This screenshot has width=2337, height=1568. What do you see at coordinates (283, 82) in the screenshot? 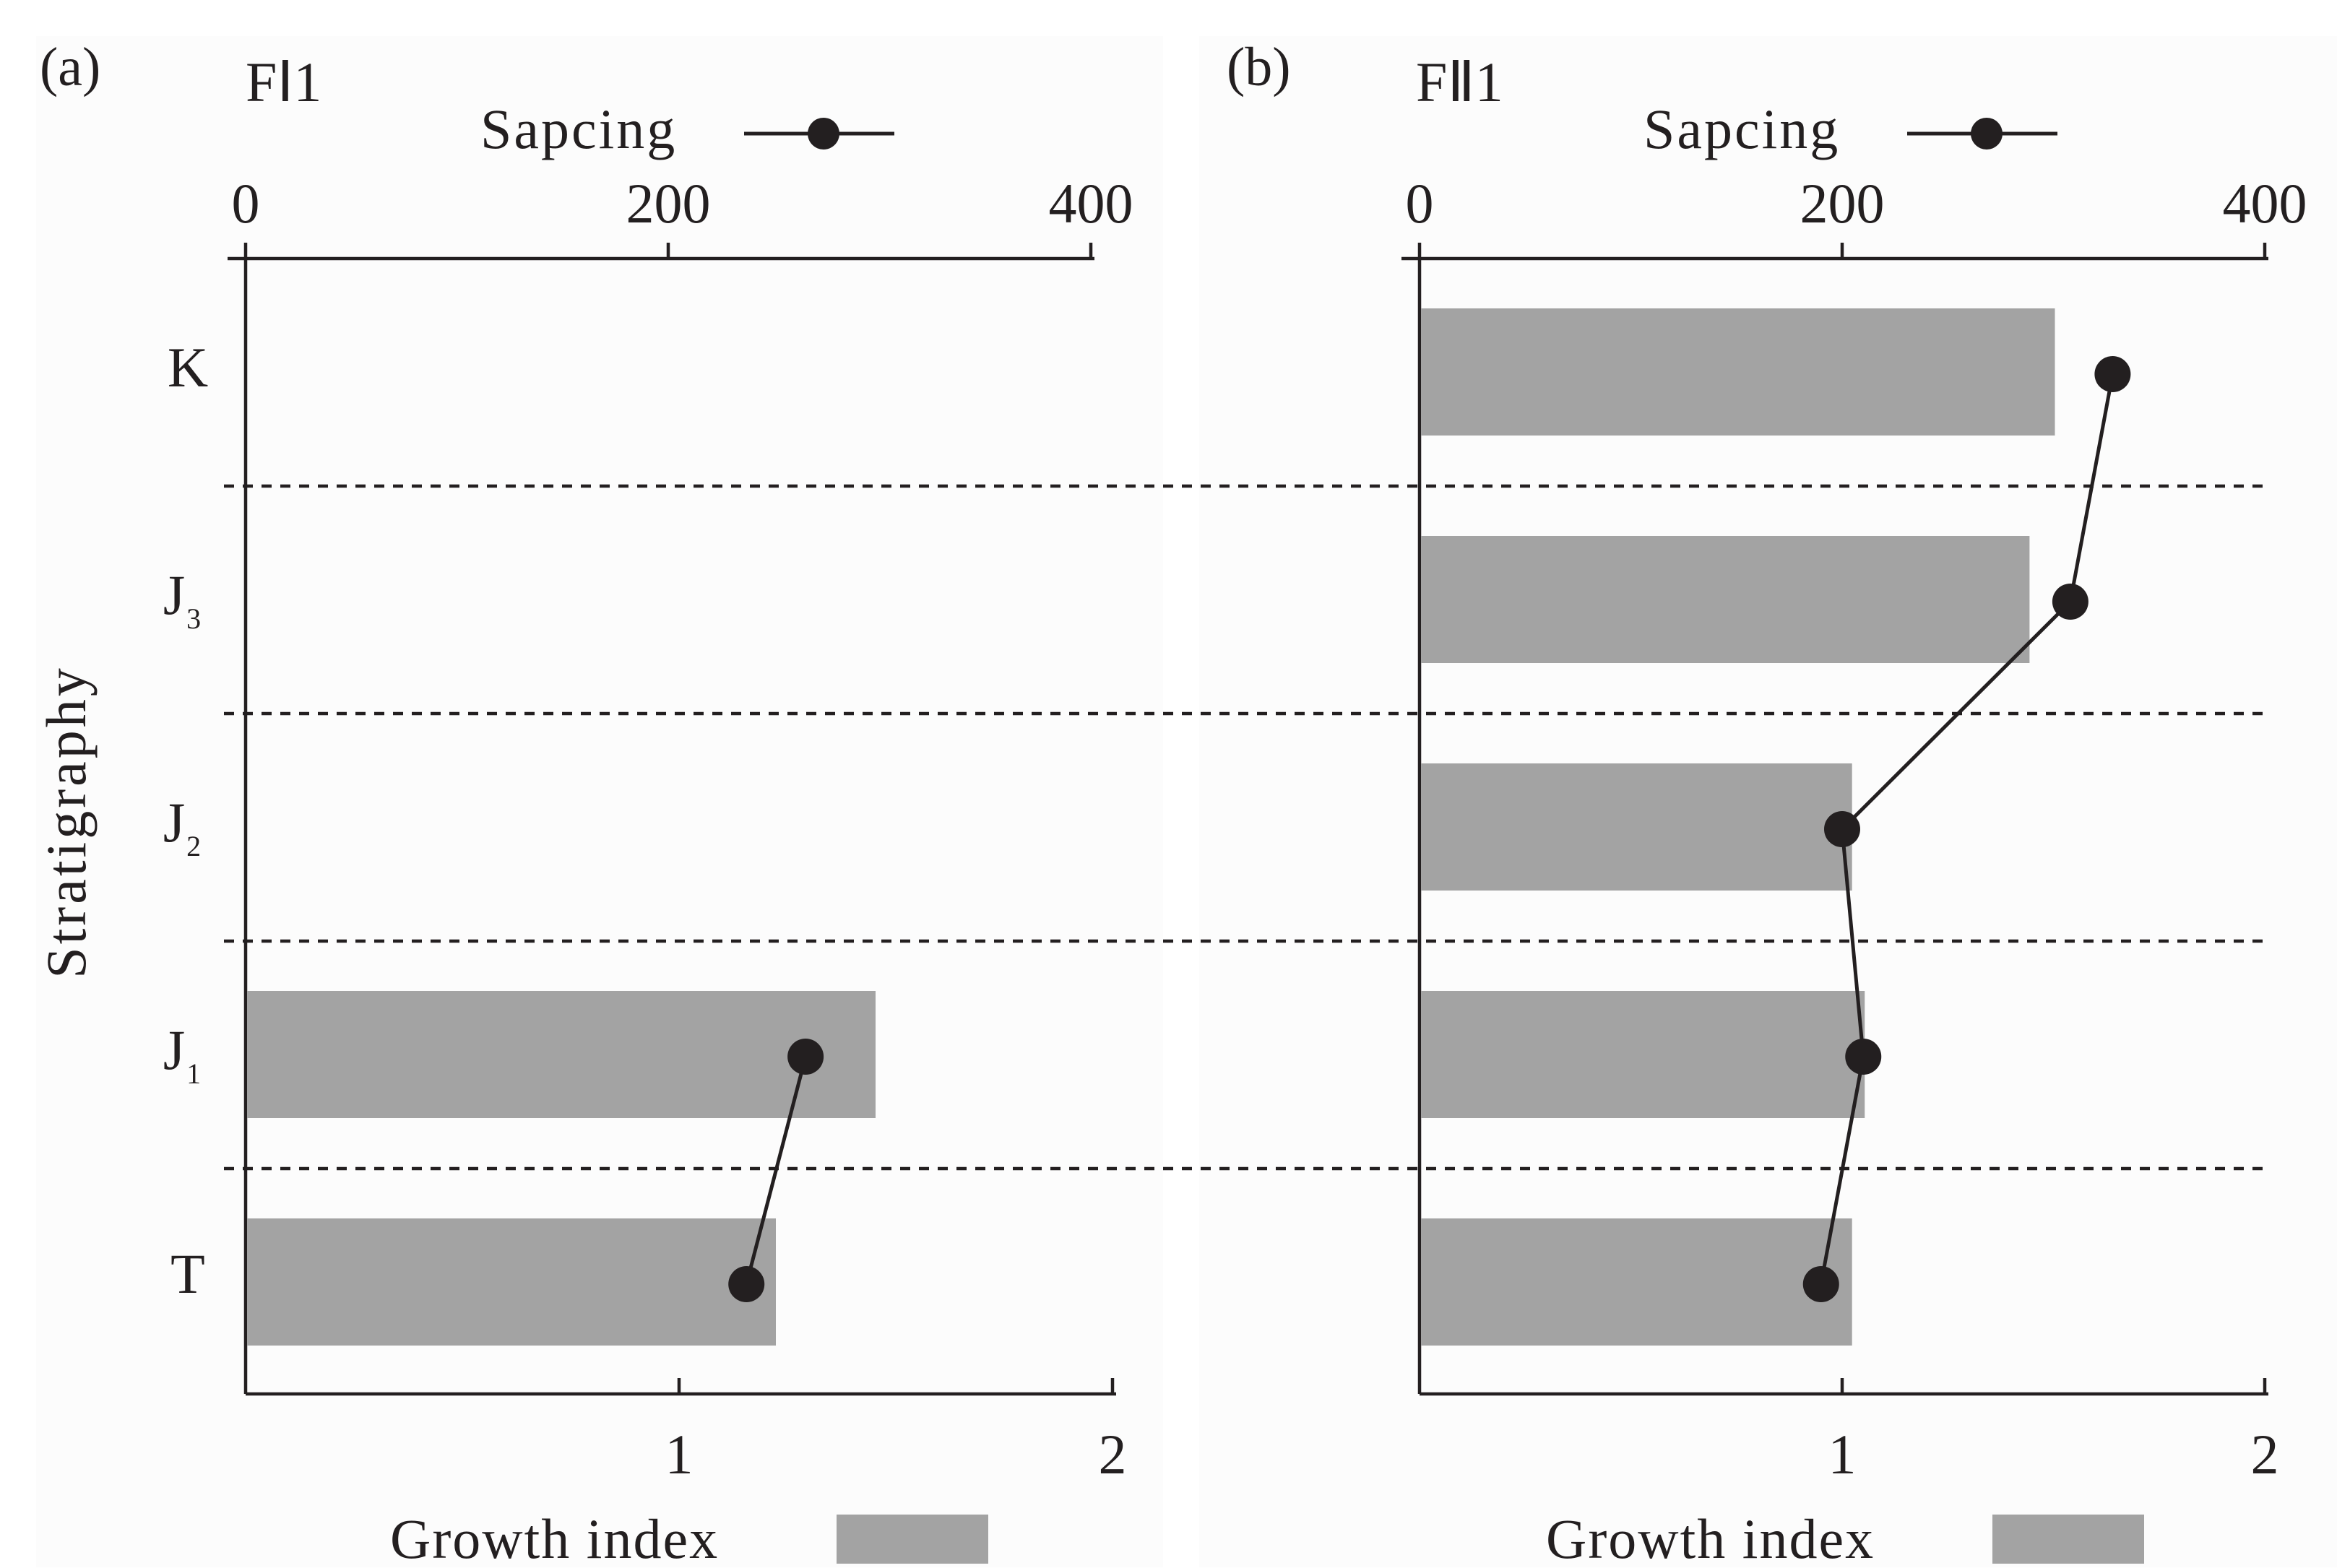
I see `panel-a-title: FⅠ1` at bounding box center [283, 82].